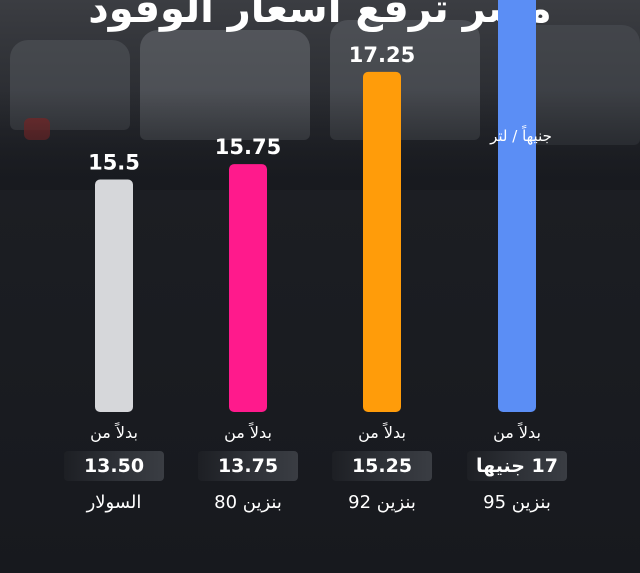 The width and height of the screenshot is (640, 573). Describe the element at coordinates (521, 136) in the screenshot. I see `unit-label: جنيهاً / لتر` at that location.